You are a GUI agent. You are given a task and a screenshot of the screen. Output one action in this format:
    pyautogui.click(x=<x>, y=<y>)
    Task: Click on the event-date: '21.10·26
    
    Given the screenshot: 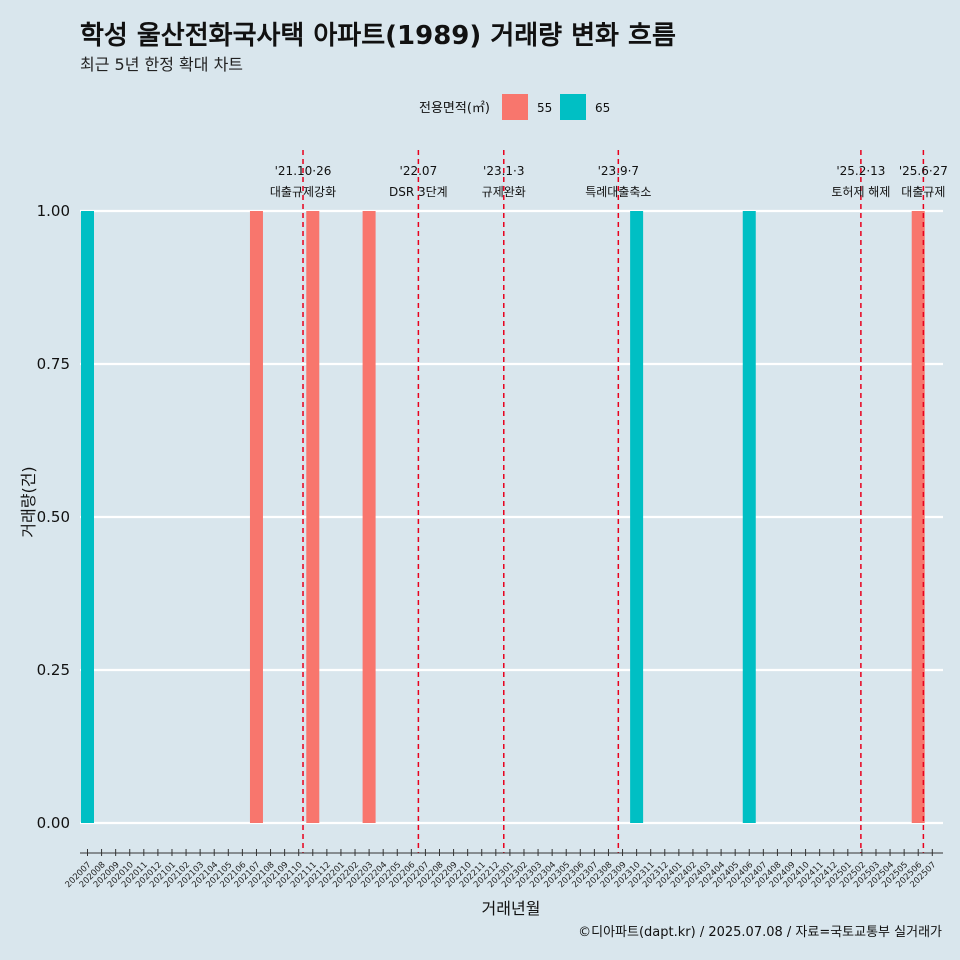 What is the action you would take?
    pyautogui.click(x=303, y=171)
    